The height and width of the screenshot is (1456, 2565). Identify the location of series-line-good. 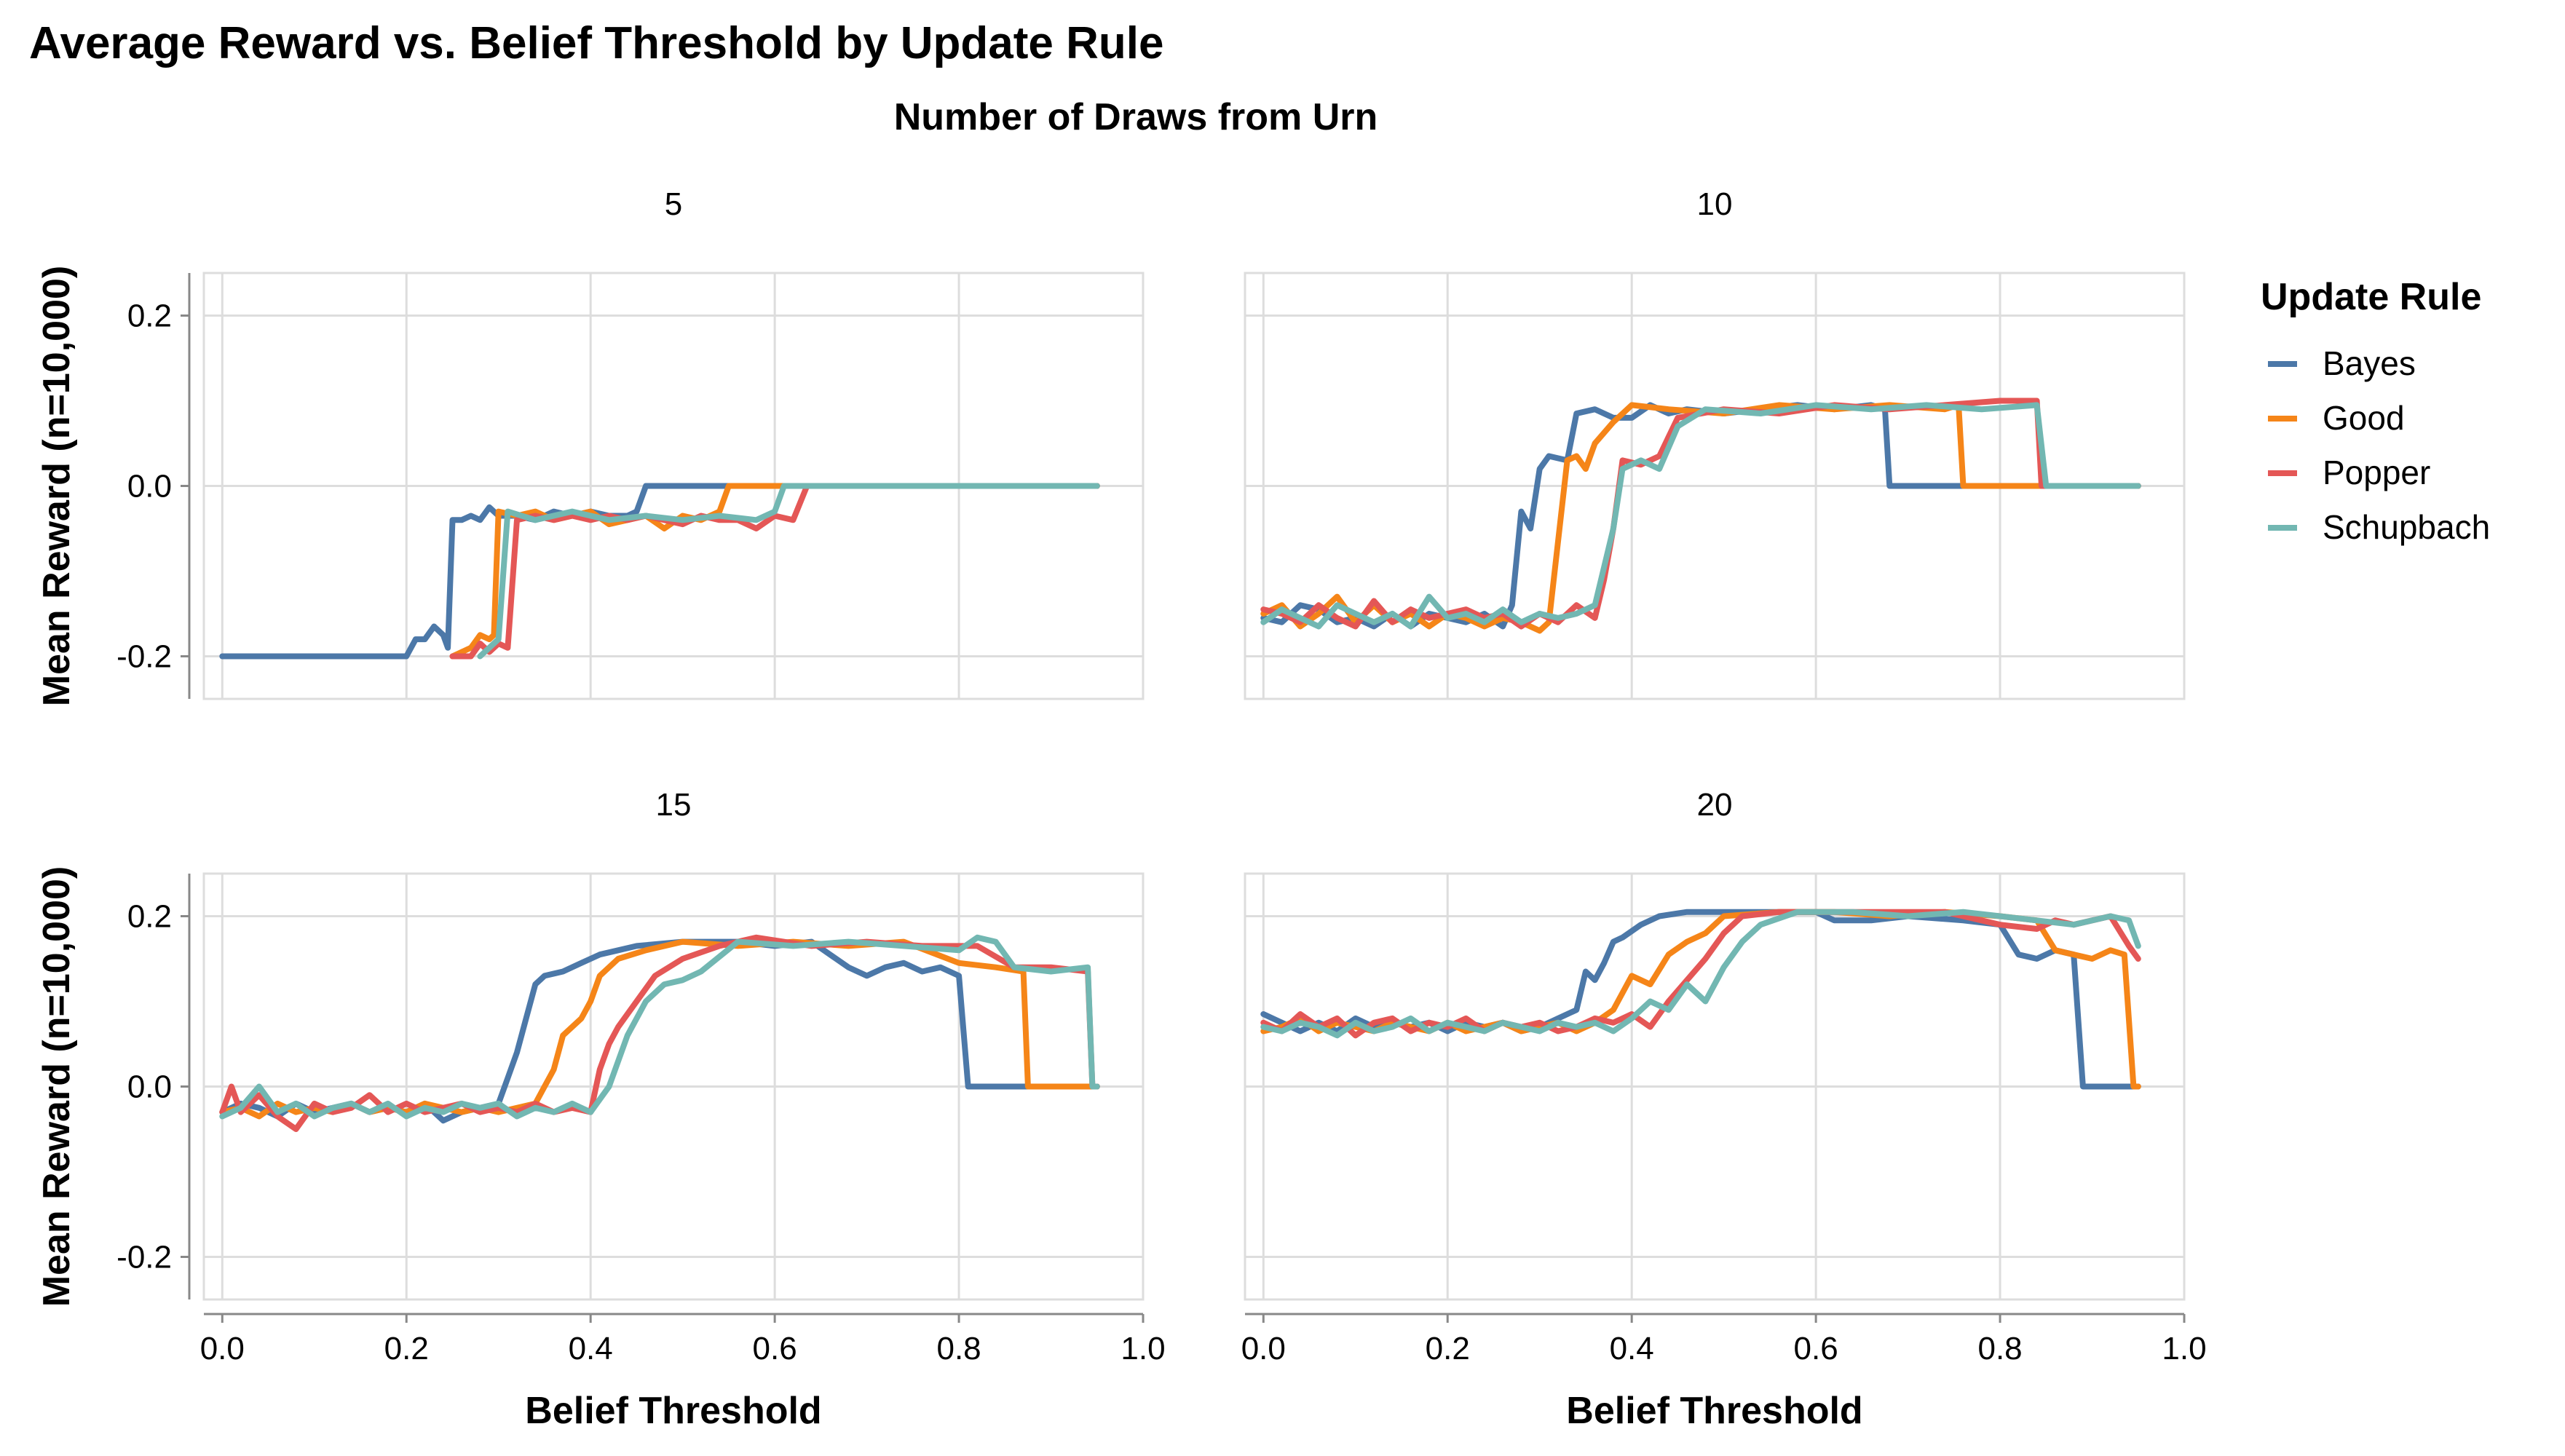
(1701, 518).